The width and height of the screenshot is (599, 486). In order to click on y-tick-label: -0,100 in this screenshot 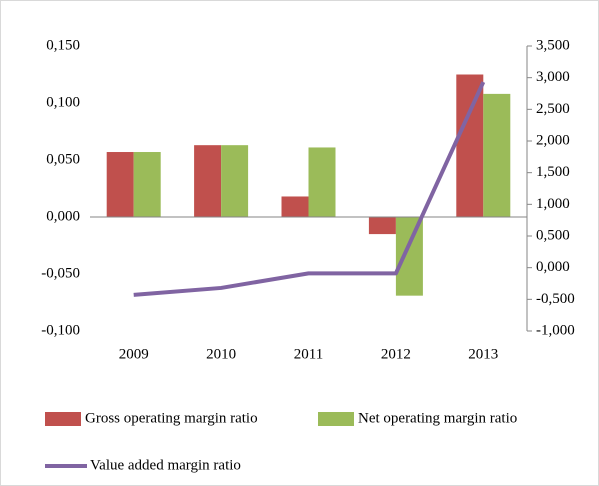, I will do `click(60, 330)`.